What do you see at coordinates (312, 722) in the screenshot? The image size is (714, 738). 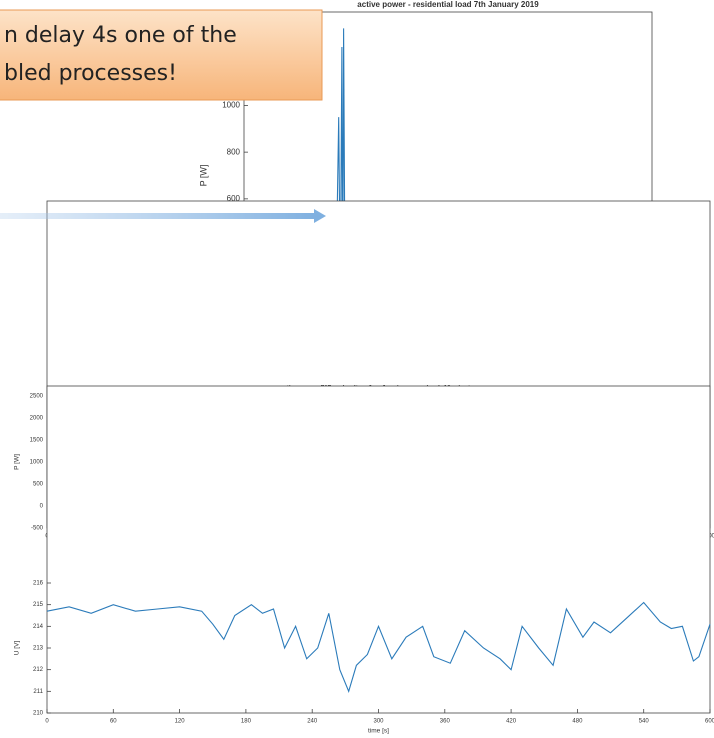 I see `x-tick-label: 240` at bounding box center [312, 722].